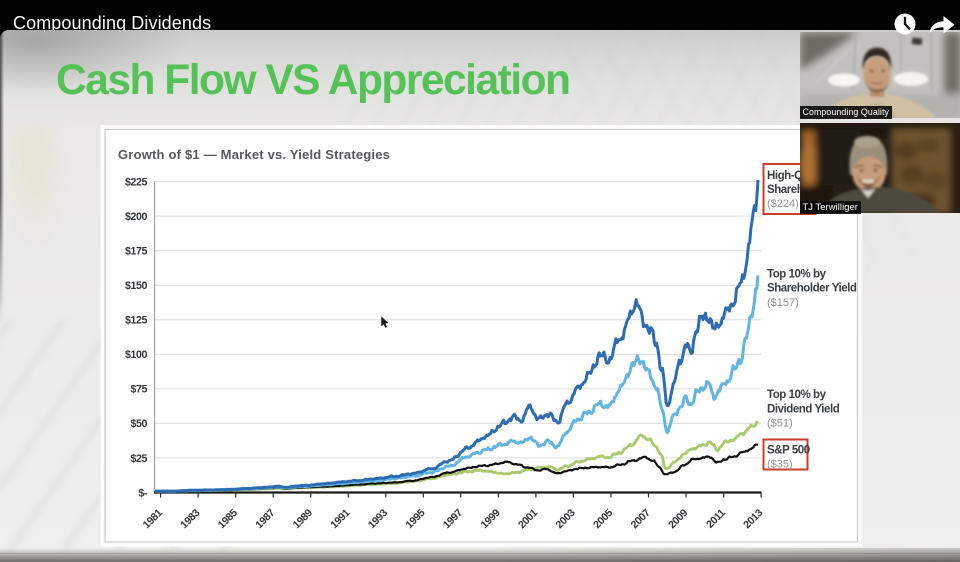 The image size is (960, 562). I want to click on svg-text: ($51), so click(780, 424).